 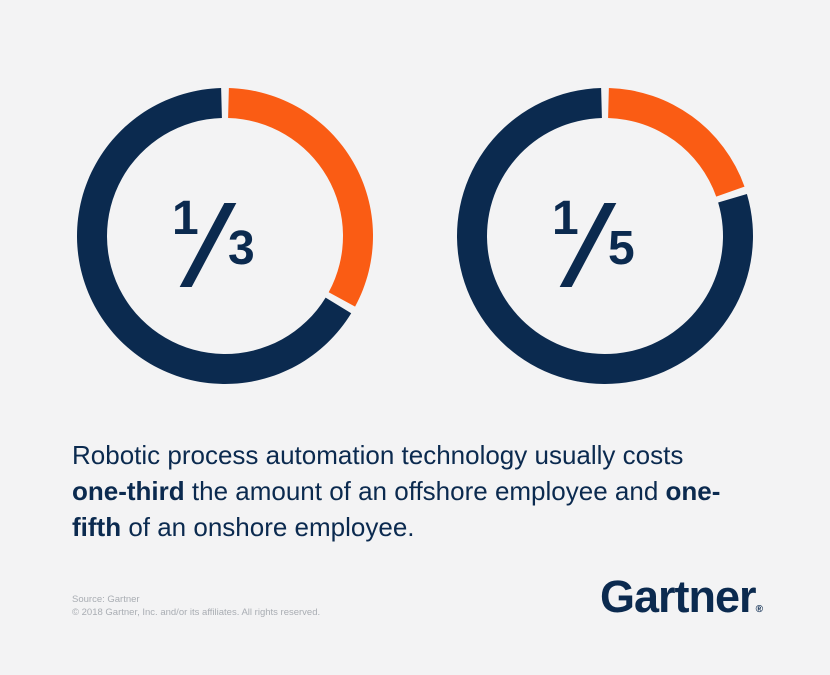 What do you see at coordinates (97, 527) in the screenshot?
I see `caption-bold-fifth: fifth` at bounding box center [97, 527].